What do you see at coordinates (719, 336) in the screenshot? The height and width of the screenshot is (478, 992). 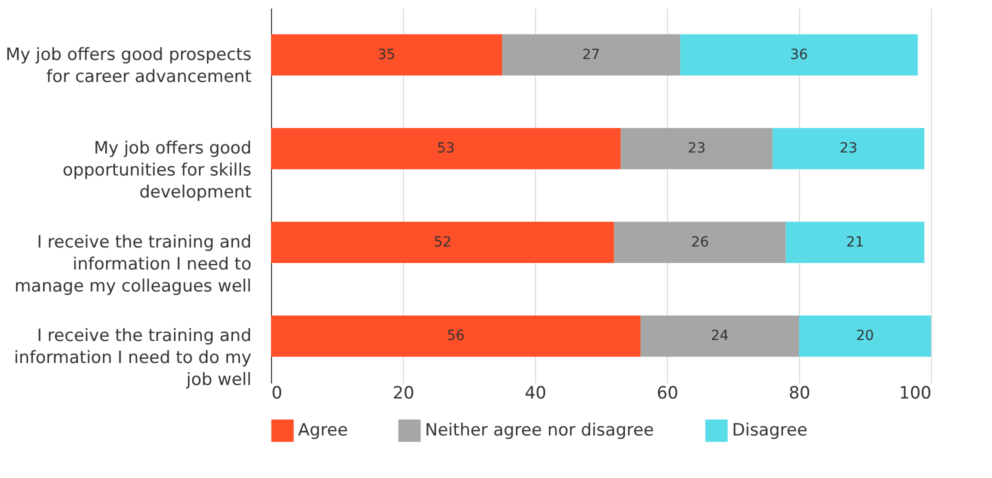 I see `data-label: 24` at bounding box center [719, 336].